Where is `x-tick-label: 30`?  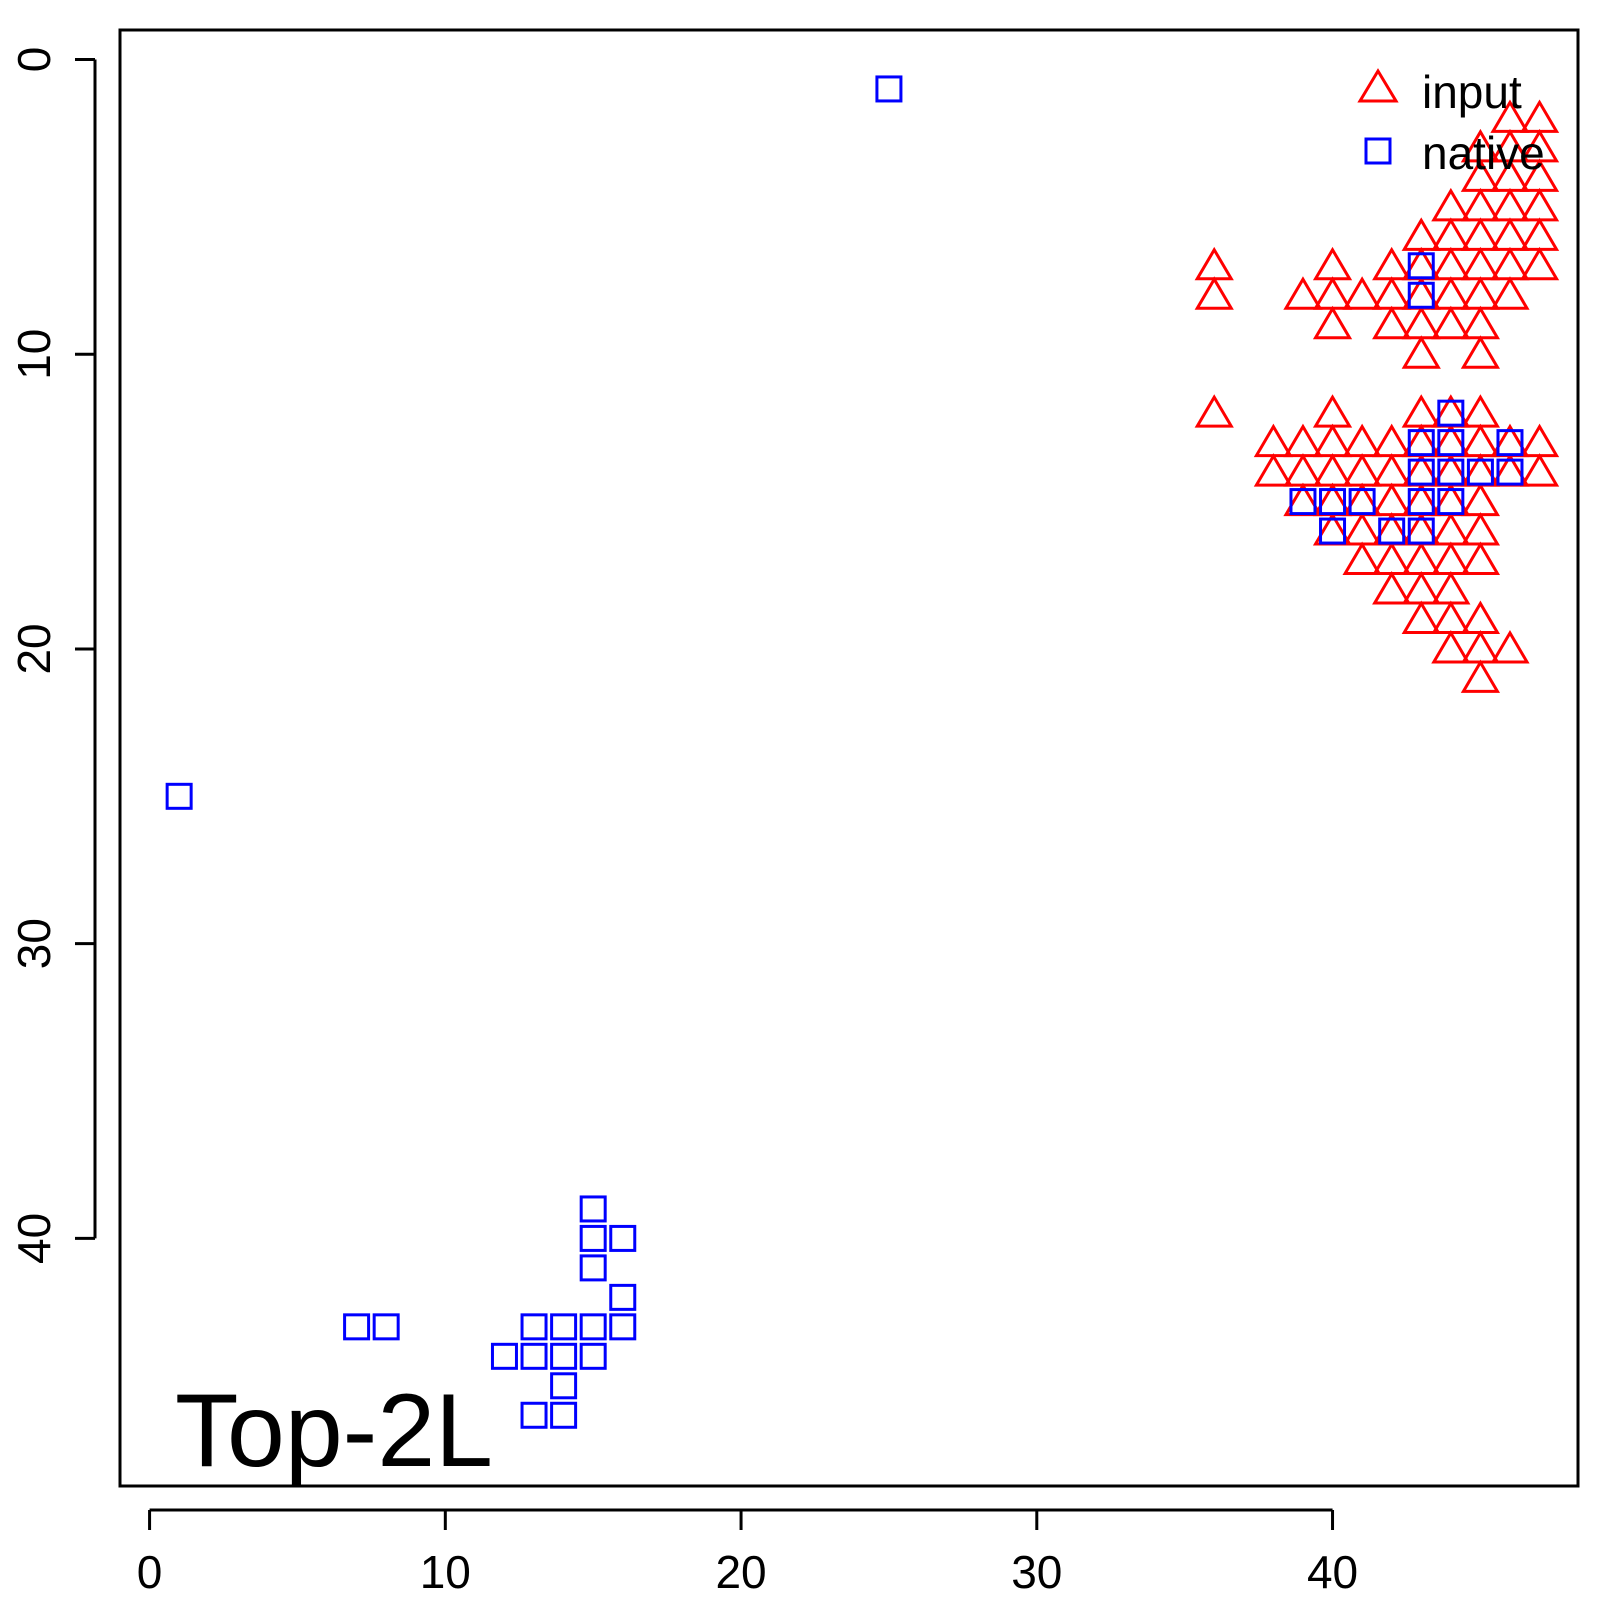 x-tick-label: 30 is located at coordinates (1036, 1572).